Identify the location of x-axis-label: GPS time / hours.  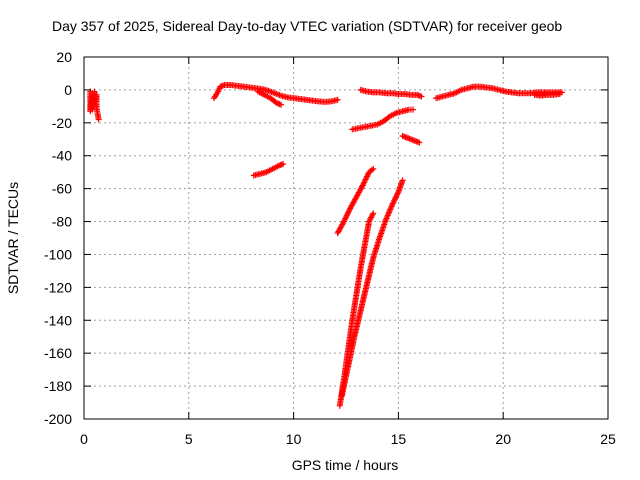
(345, 465).